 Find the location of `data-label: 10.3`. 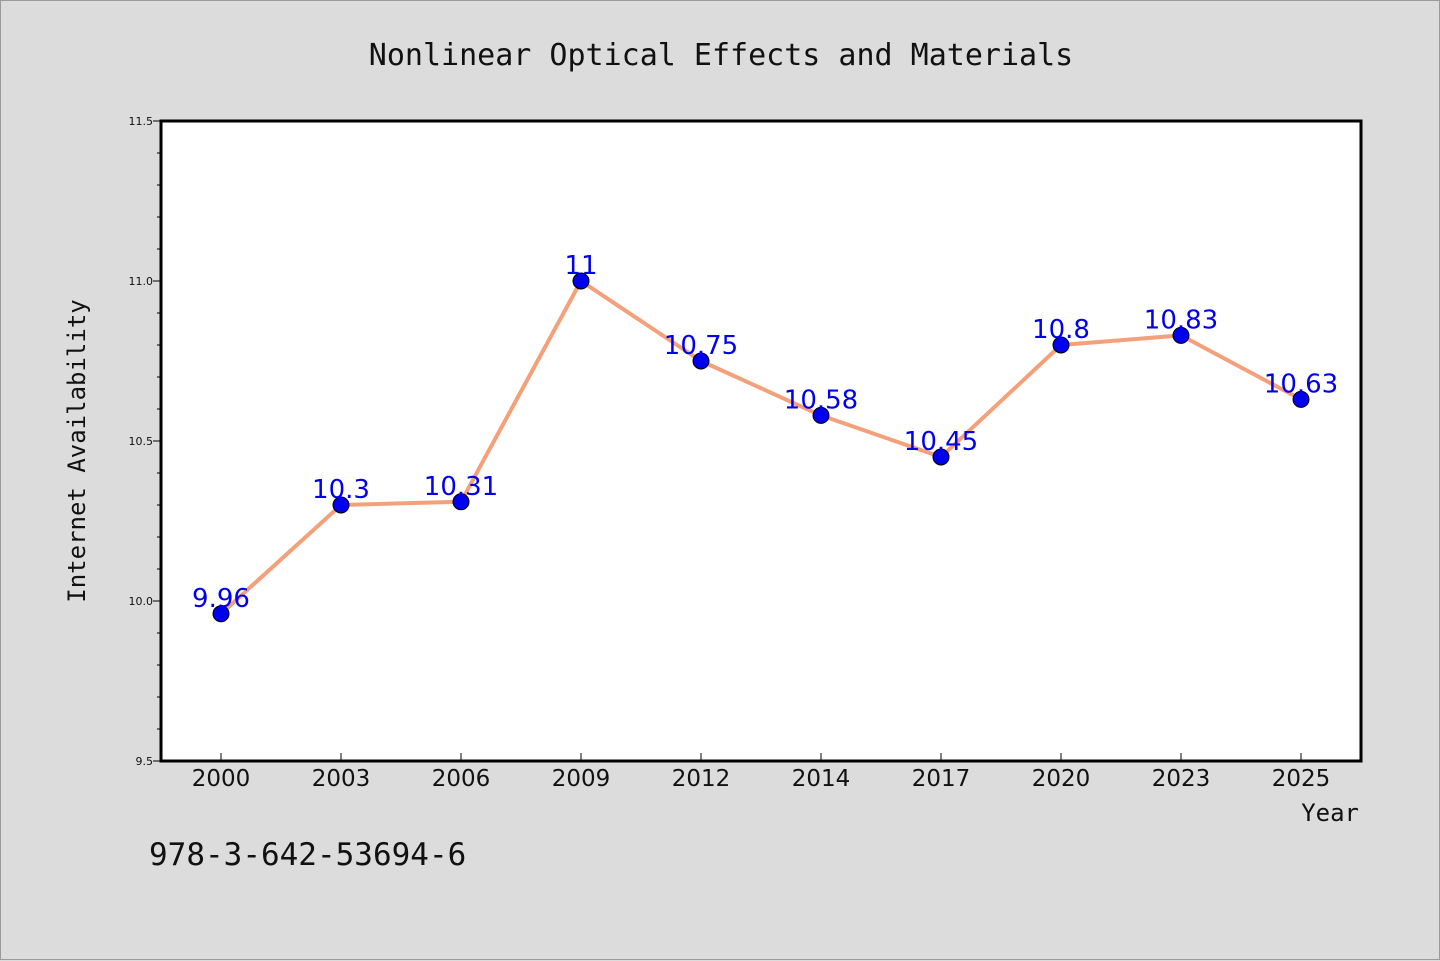

data-label: 10.3 is located at coordinates (341, 490).